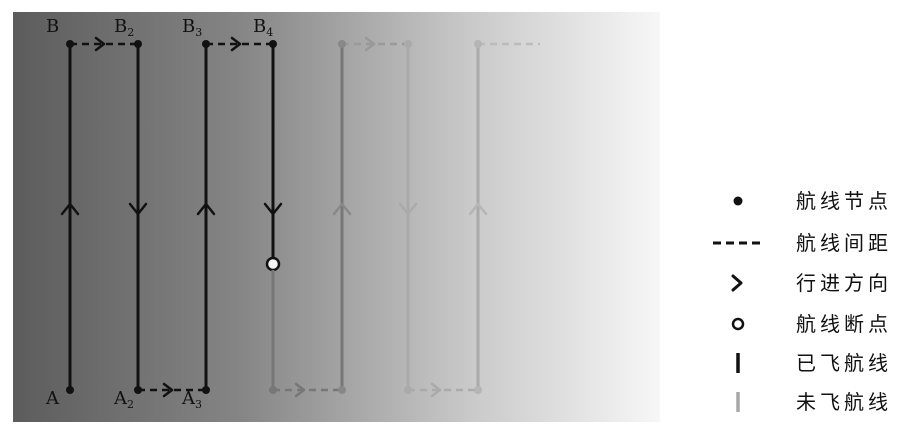  What do you see at coordinates (478, 44) in the screenshot?
I see `unflown-node-b7` at bounding box center [478, 44].